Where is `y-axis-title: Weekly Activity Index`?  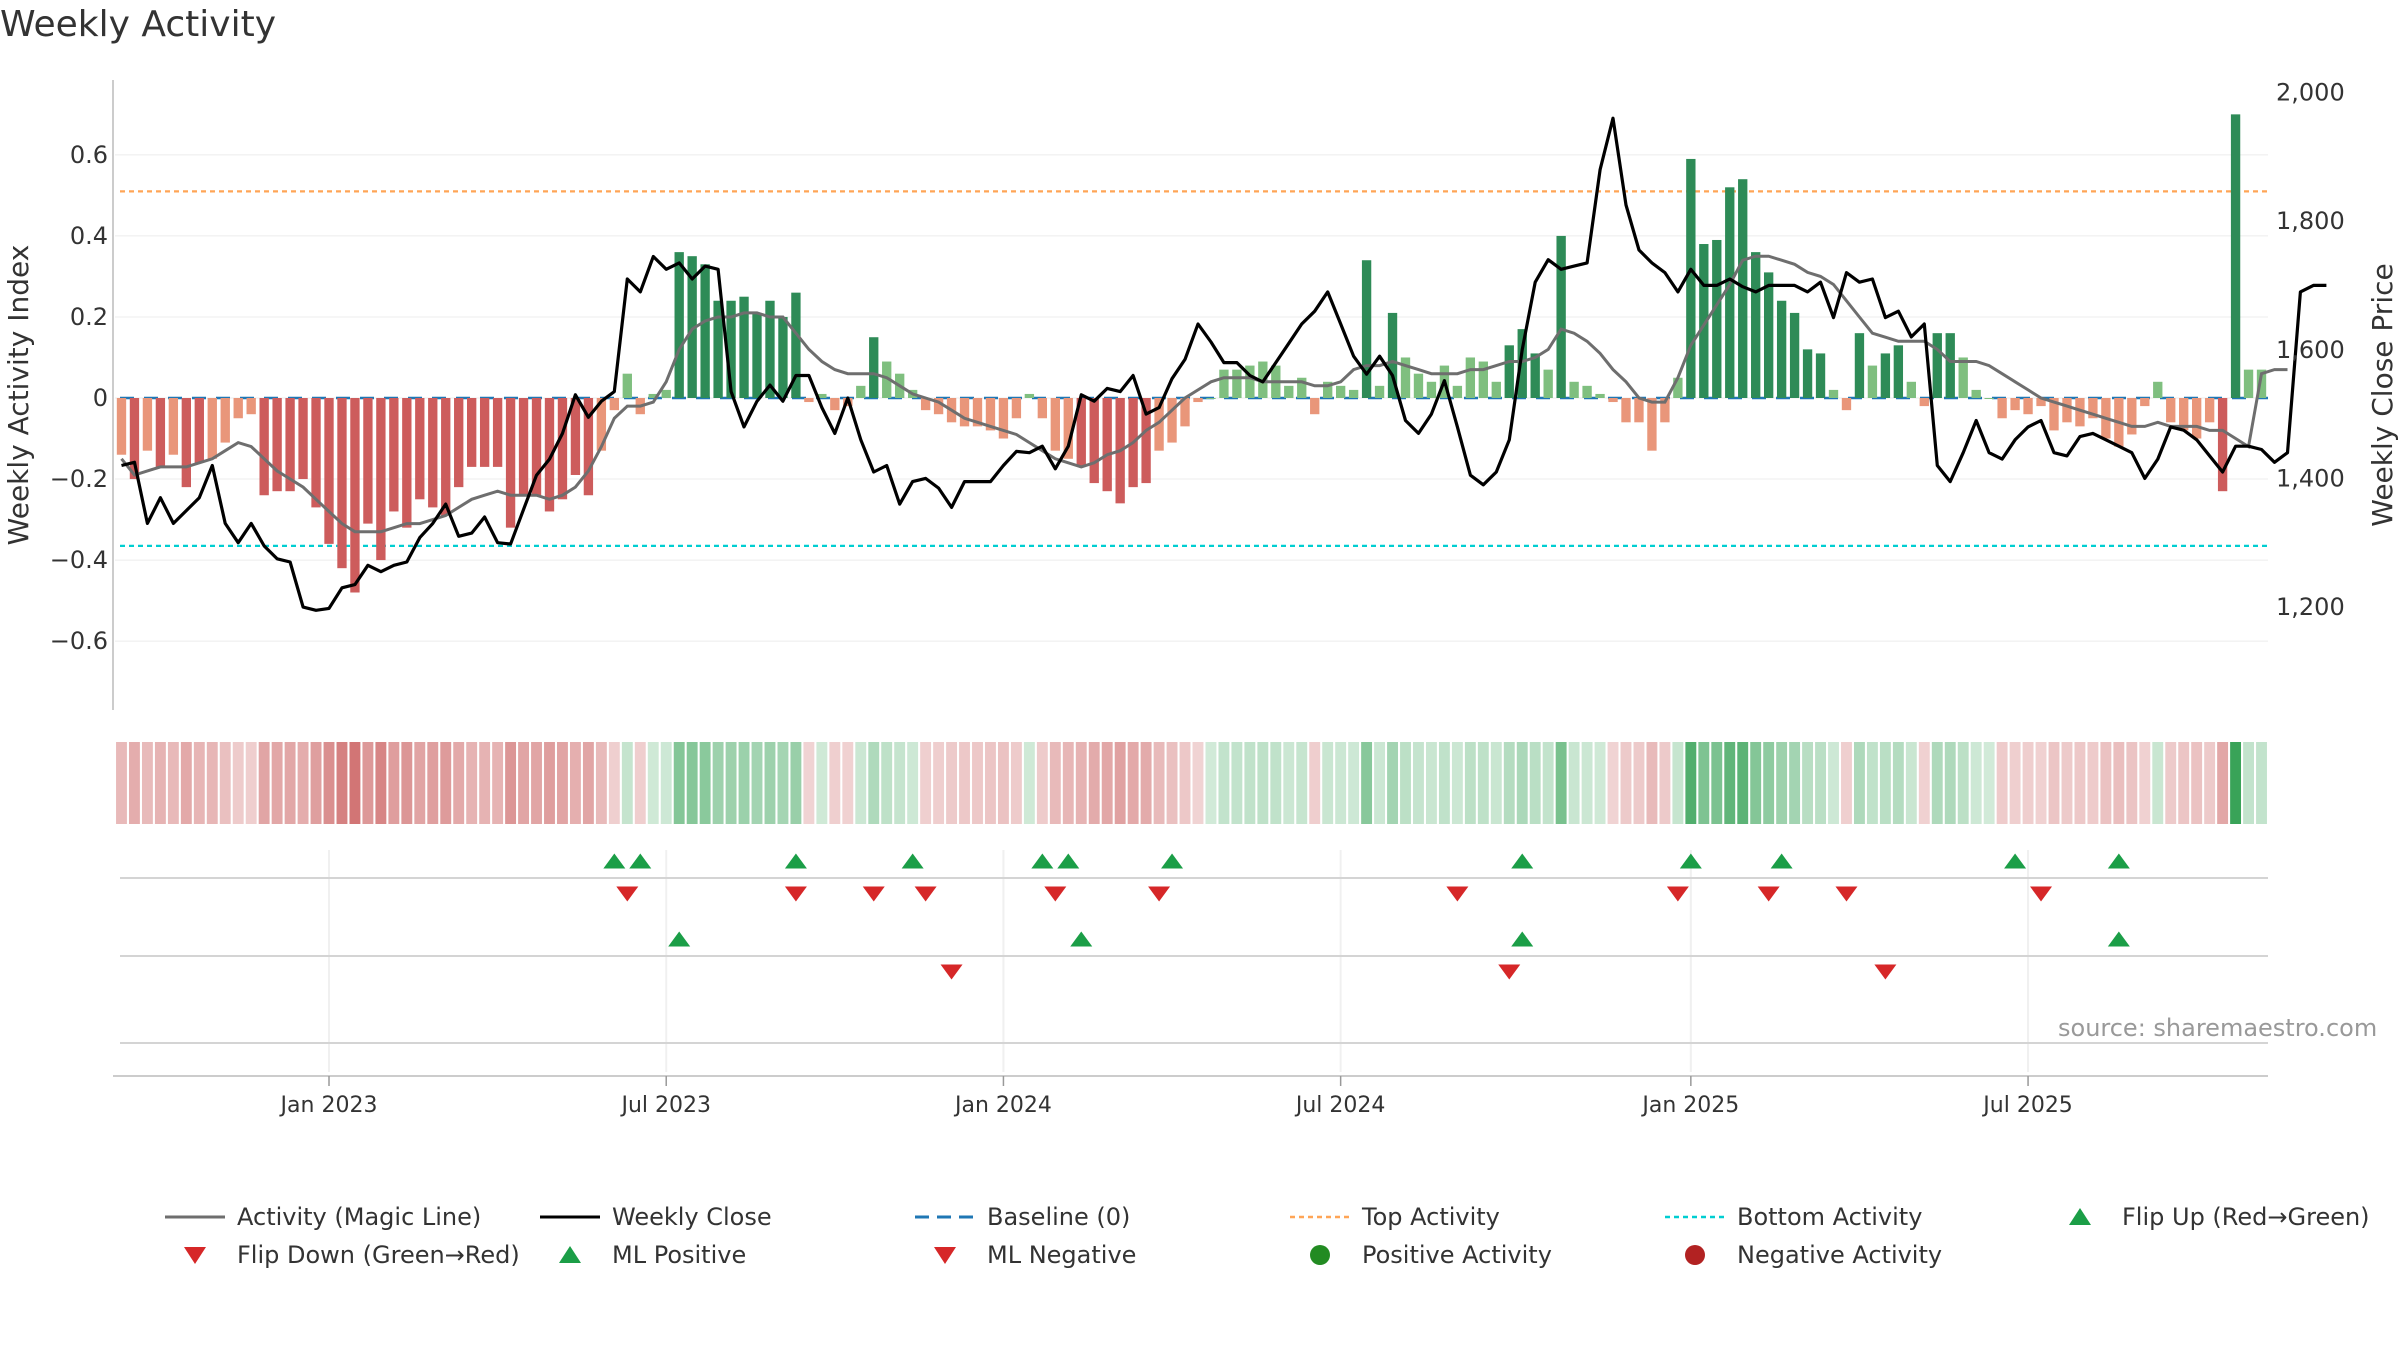 y-axis-title: Weekly Activity Index is located at coordinates (18, 395).